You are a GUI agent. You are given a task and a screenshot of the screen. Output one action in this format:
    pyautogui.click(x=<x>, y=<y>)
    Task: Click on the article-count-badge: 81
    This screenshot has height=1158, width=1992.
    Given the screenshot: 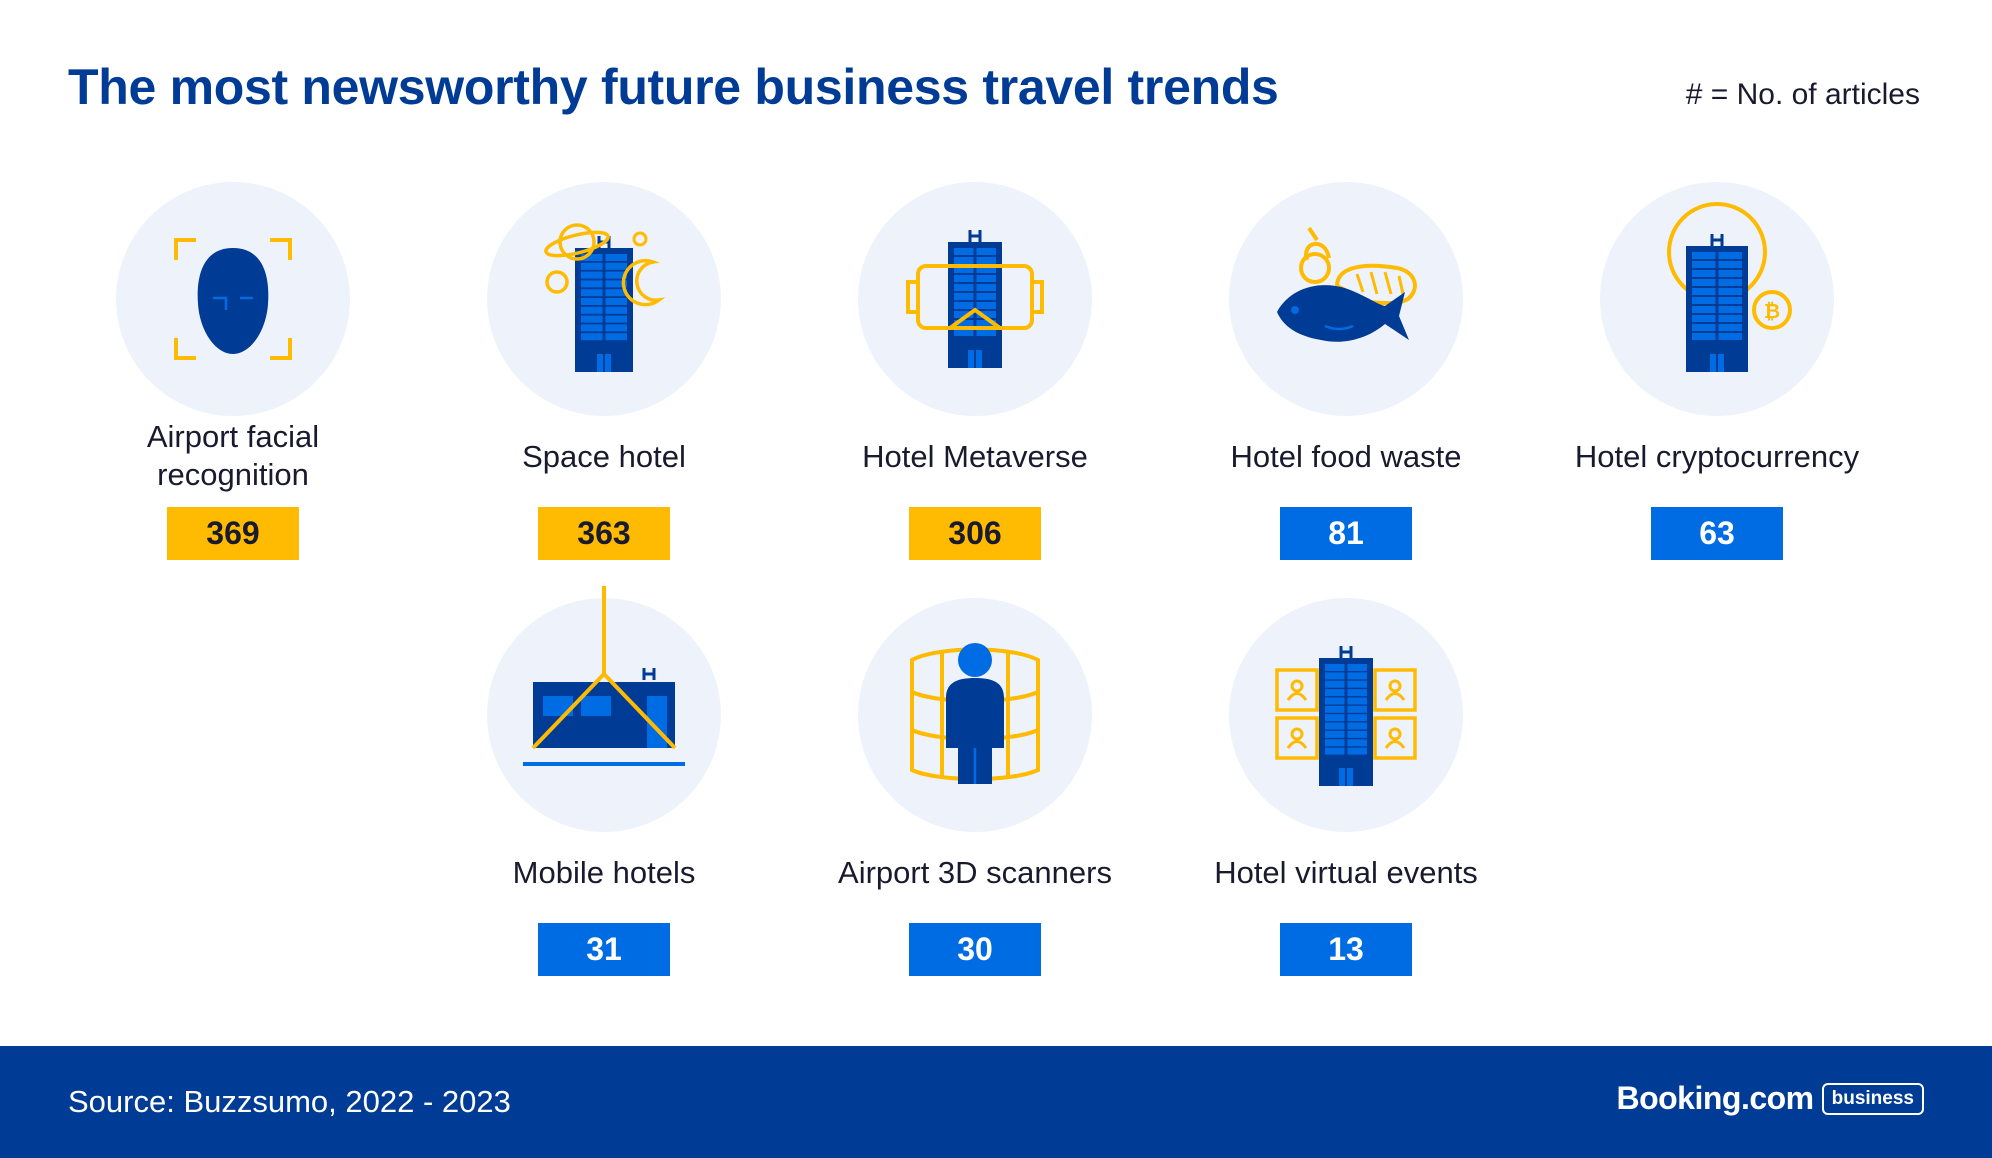 What is the action you would take?
    pyautogui.click(x=1346, y=533)
    